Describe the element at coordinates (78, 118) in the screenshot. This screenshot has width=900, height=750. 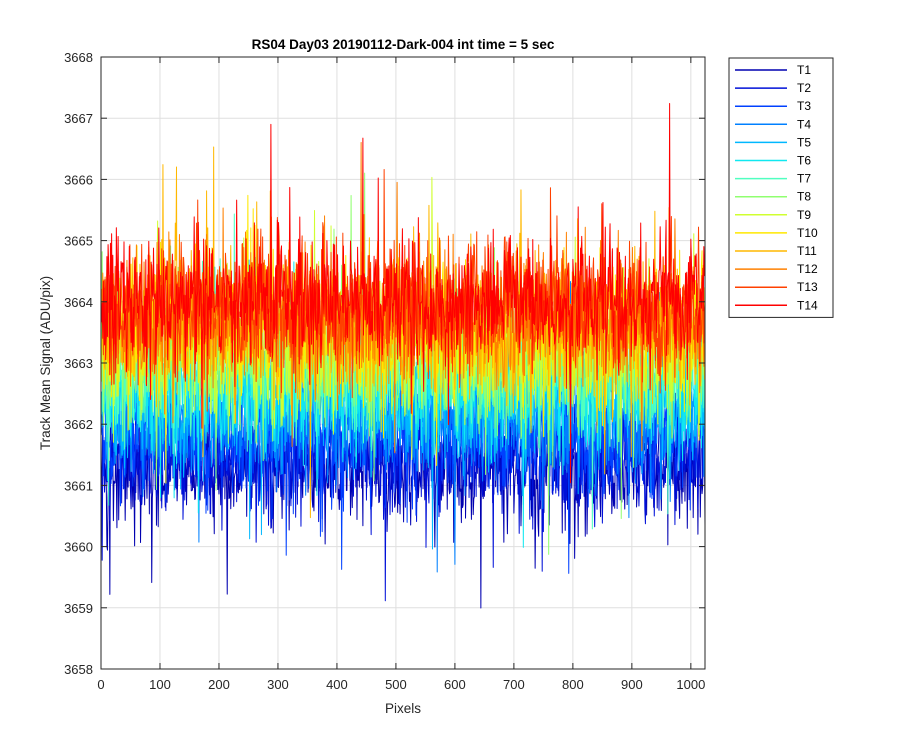
I see `y-tick-label: 3667` at that location.